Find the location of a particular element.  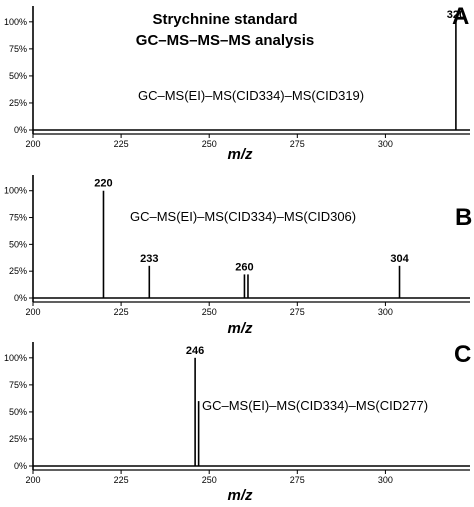

panel-b-x-axis-label: m/z is located at coordinates (240, 328).